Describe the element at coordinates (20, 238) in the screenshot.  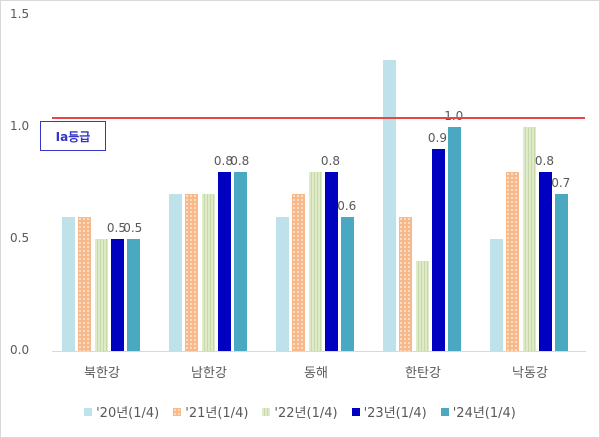
I see `y-tick-label: 0.5` at that location.